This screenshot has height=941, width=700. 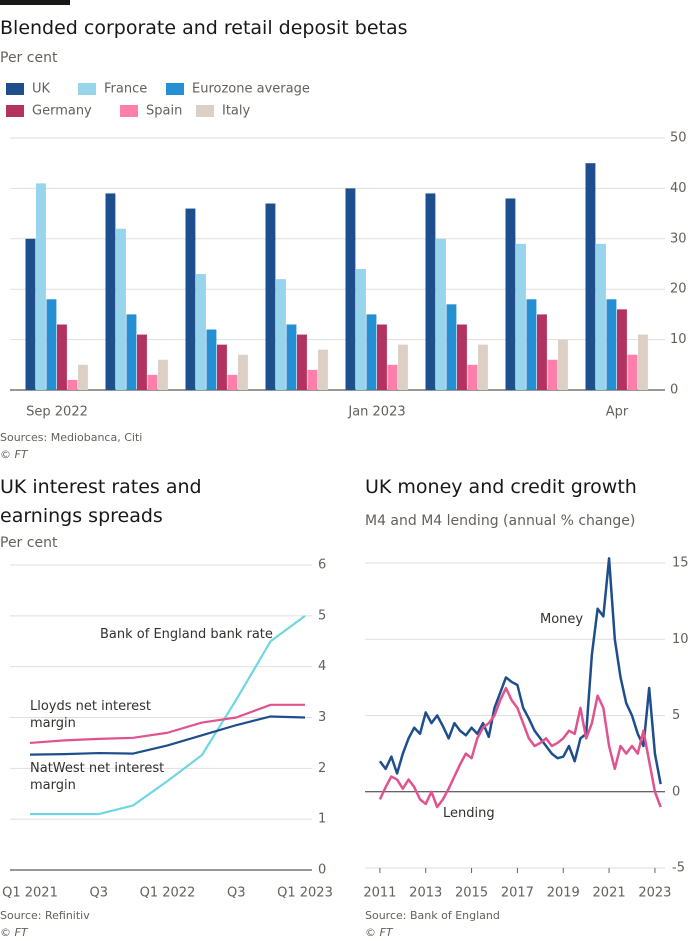 I want to click on series-label: NatWest net interest margin, so click(x=97, y=777).